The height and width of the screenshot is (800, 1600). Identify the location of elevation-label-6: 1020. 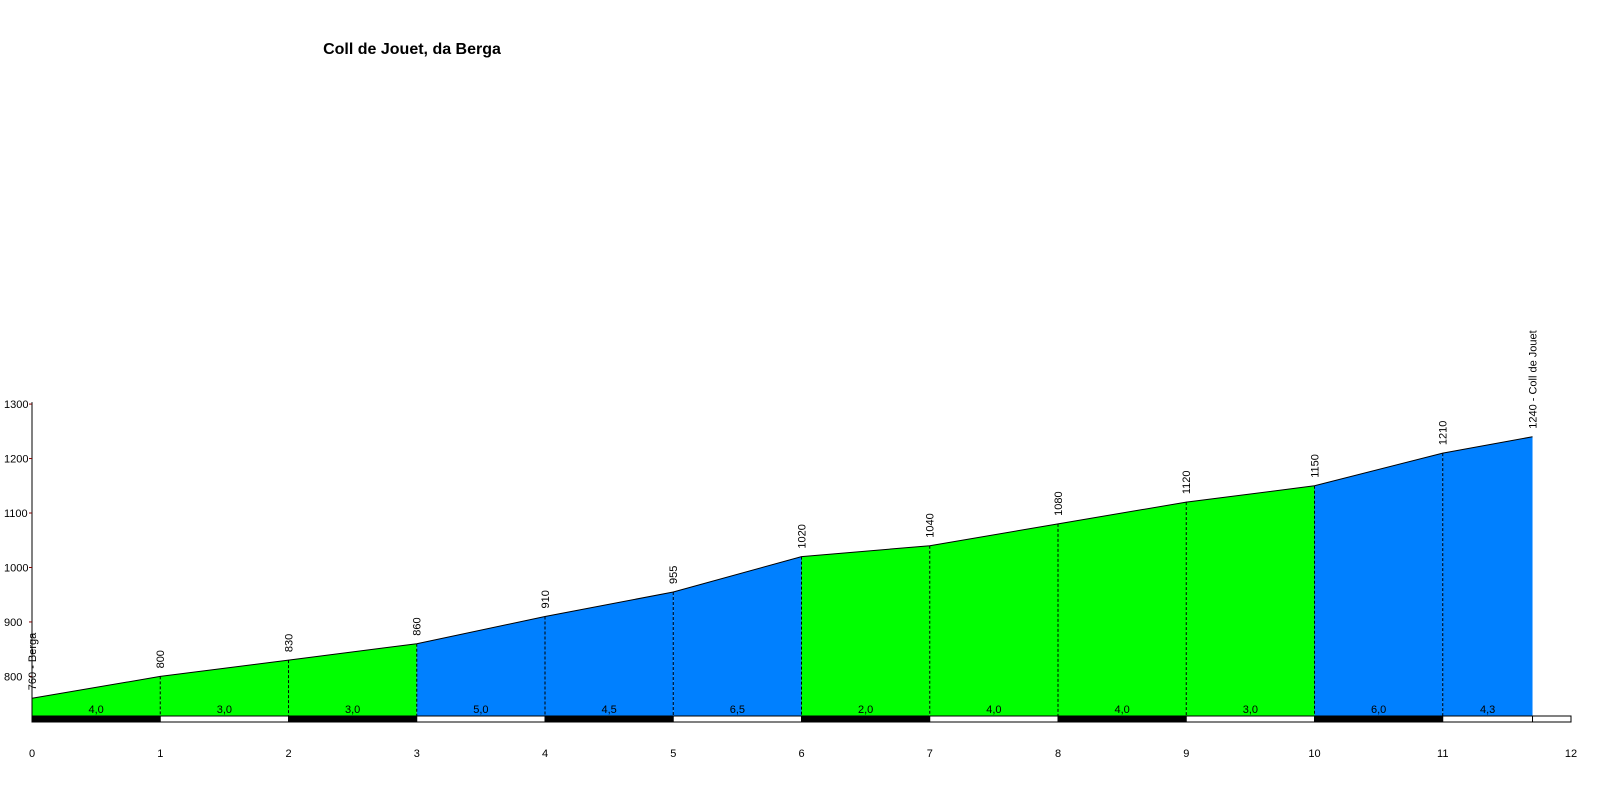
(803, 536).